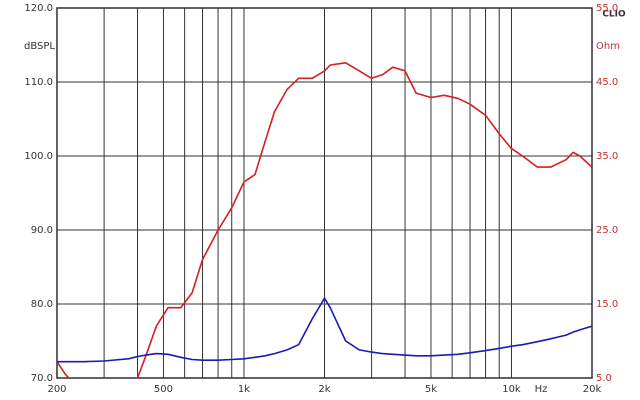 Image resolution: width=640 pixels, height=400 pixels. I want to click on annotation: CLIO, so click(614, 15).